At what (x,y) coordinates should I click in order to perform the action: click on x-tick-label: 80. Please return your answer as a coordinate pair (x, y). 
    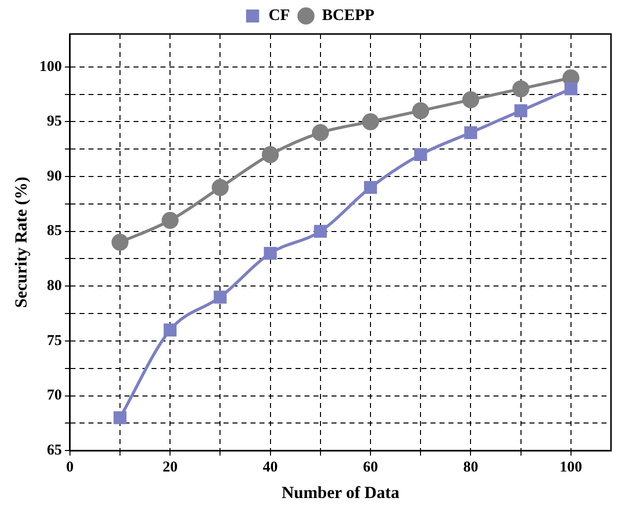
    Looking at the image, I should click on (470, 467).